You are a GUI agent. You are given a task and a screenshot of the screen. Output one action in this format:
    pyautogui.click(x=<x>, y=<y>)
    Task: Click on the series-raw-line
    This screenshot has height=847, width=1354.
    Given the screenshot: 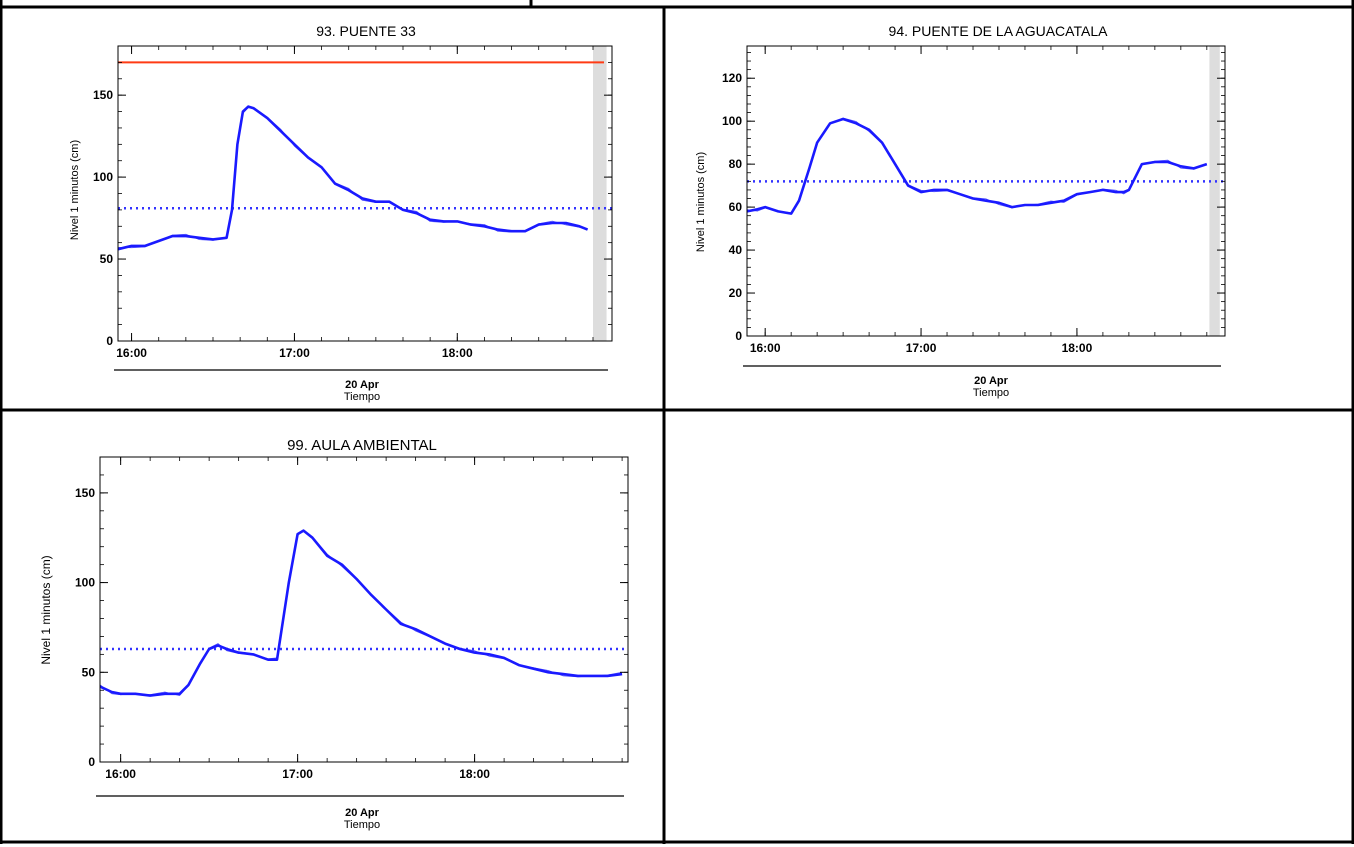 What is the action you would take?
    pyautogui.click(x=352, y=178)
    